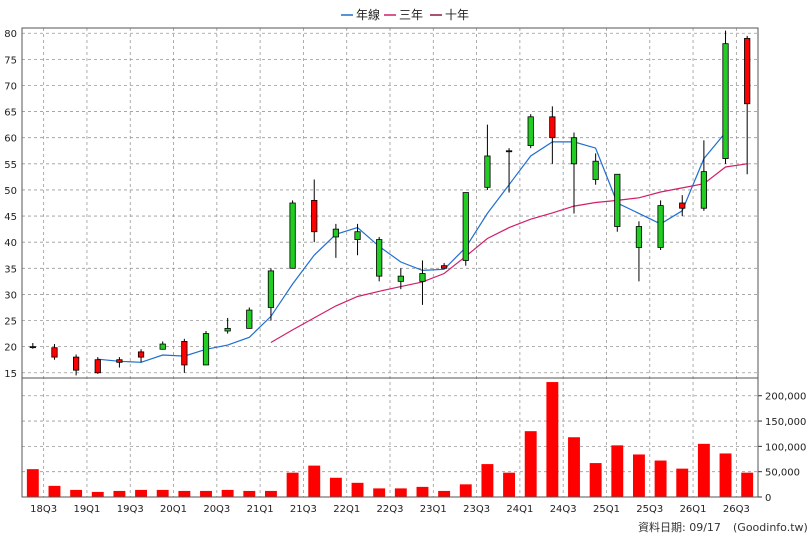 This screenshot has width=808, height=544. Describe the element at coordinates (10, 86) in the screenshot. I see `price-tick-label: 70` at that location.